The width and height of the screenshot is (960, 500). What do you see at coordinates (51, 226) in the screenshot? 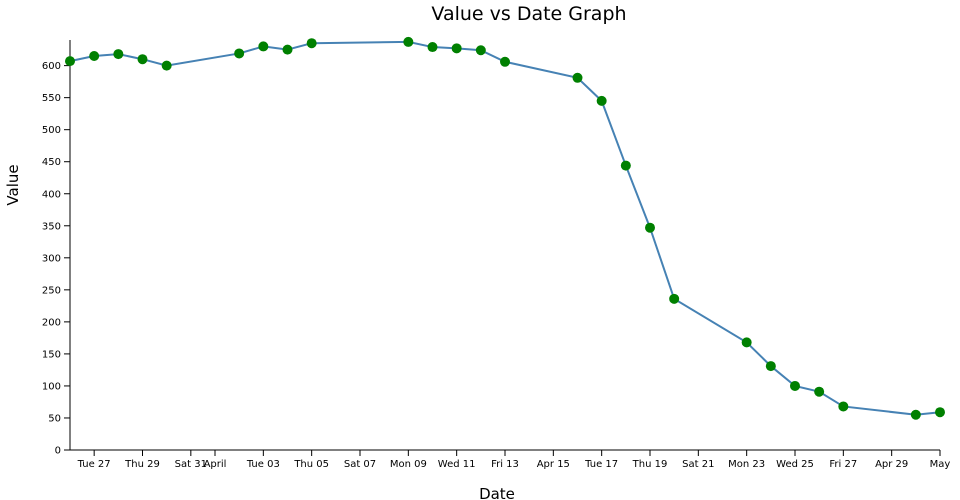
I see `y-tick-label: 350` at bounding box center [51, 226].